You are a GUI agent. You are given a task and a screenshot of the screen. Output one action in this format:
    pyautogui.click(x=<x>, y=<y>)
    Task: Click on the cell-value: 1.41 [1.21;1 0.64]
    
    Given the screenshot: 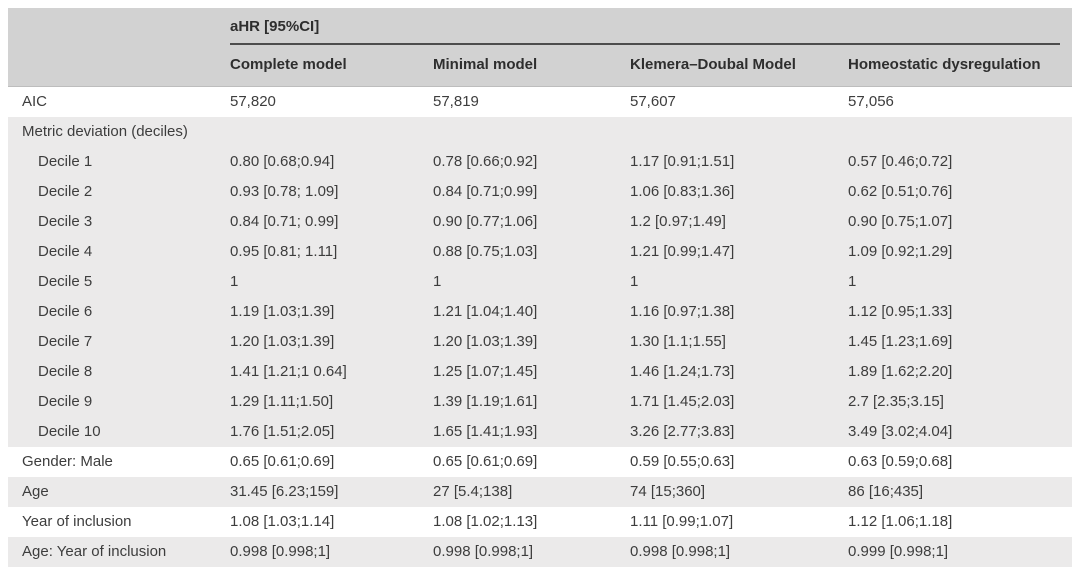 What is the action you would take?
    pyautogui.click(x=331, y=372)
    